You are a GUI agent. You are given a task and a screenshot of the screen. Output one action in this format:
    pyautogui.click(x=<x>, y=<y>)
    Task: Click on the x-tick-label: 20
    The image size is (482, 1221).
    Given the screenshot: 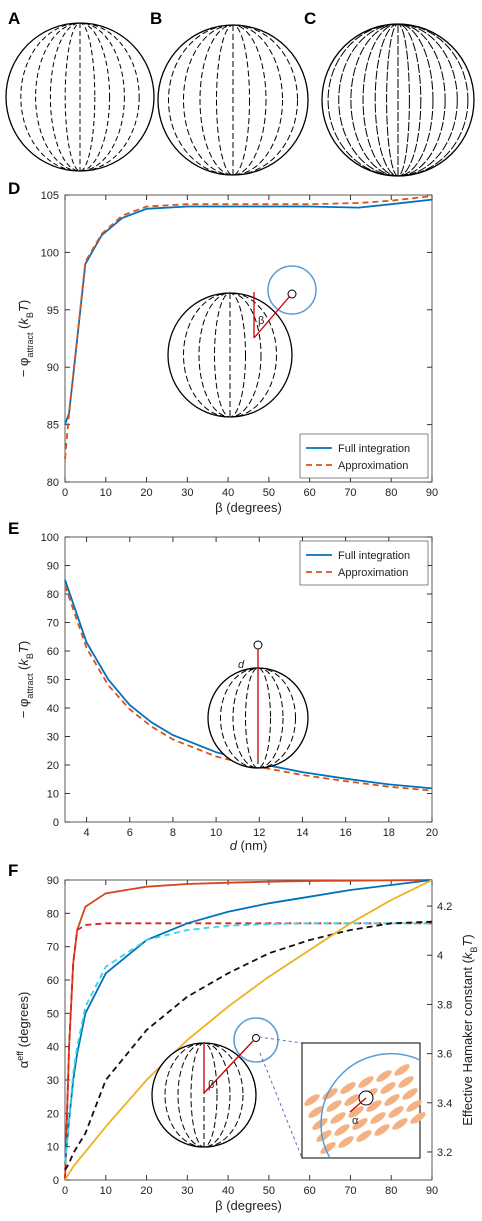 What is the action you would take?
    pyautogui.click(x=432, y=833)
    